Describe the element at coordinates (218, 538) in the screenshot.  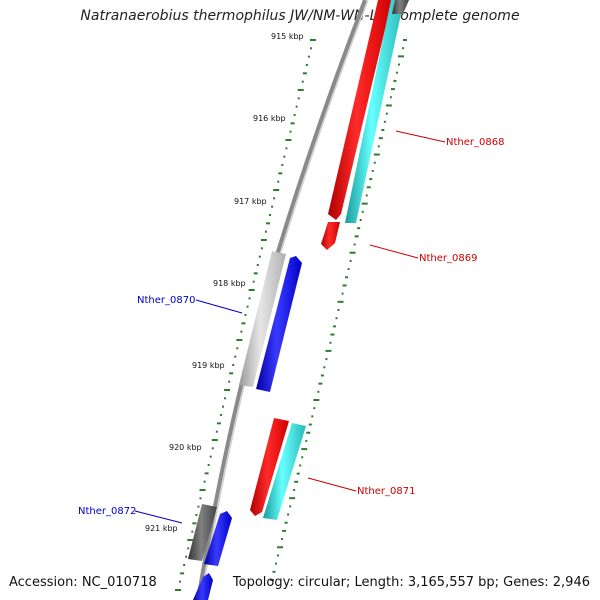
I see `gene-nther-0872-bar` at that location.